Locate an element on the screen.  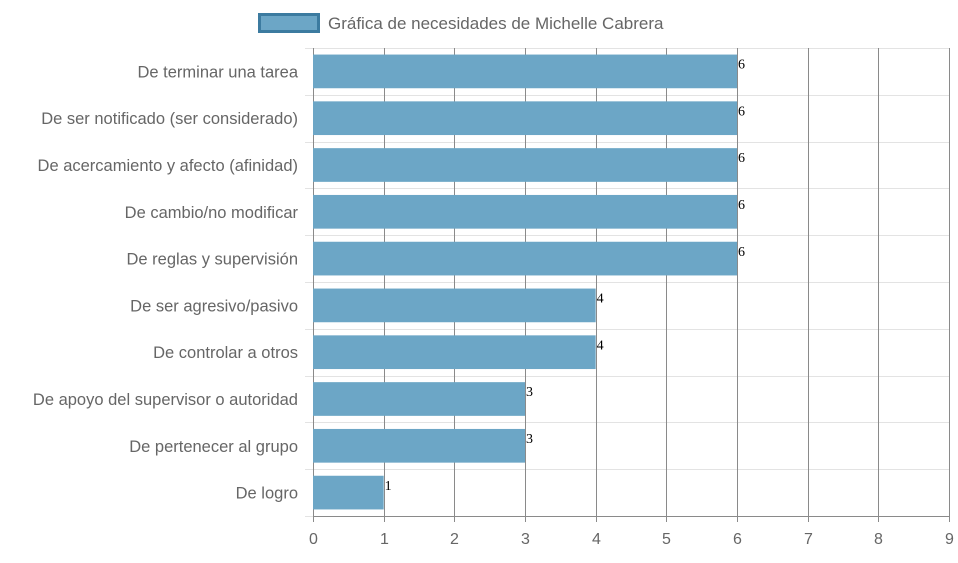
x-tick-label: 8 is located at coordinates (878, 539).